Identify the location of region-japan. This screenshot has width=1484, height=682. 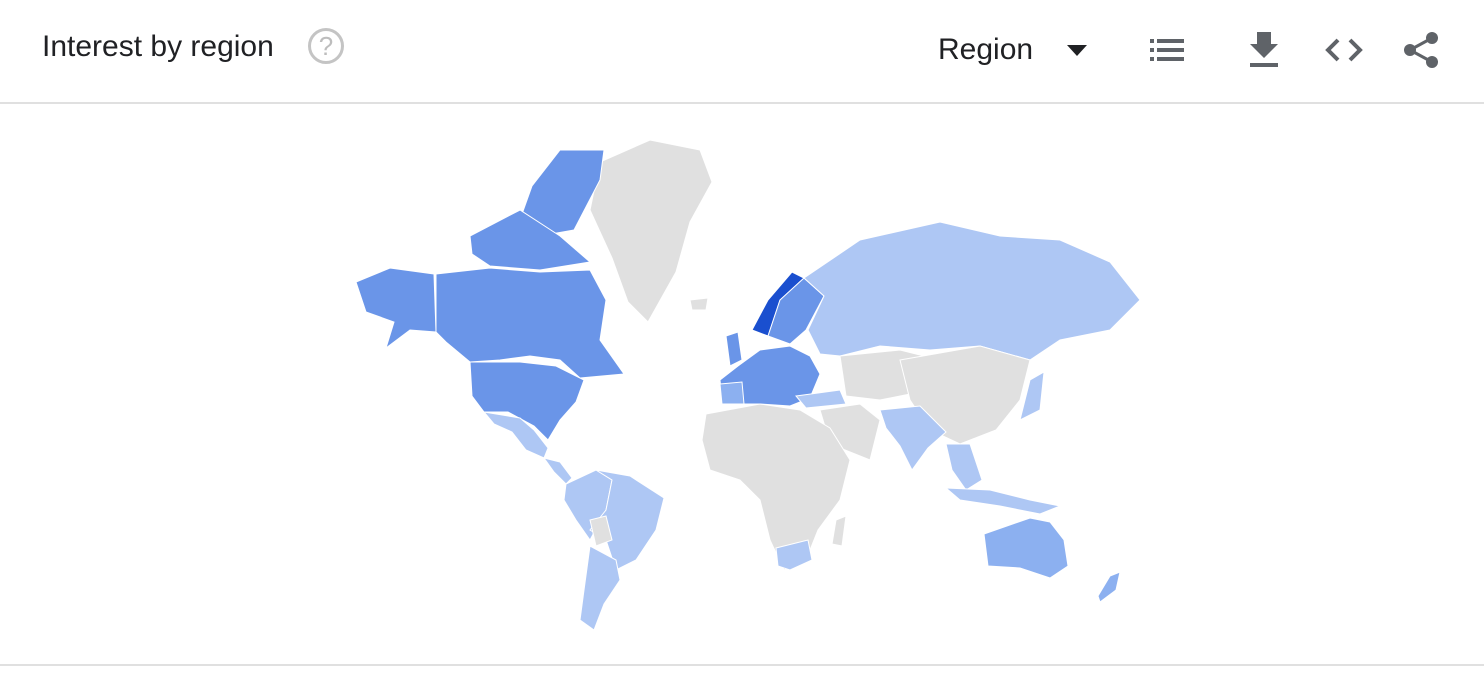
(1032, 396).